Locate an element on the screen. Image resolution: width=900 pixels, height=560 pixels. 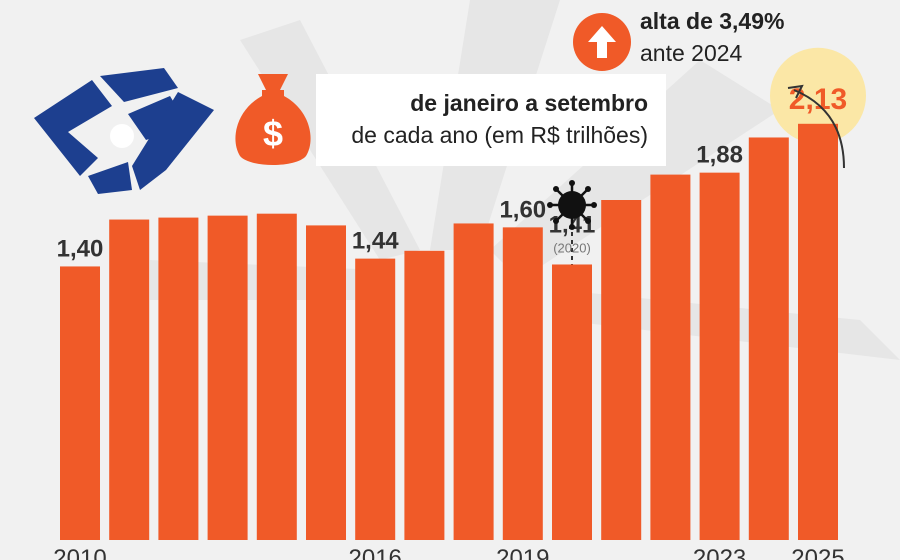
bar-2023 is located at coordinates (719, 356).